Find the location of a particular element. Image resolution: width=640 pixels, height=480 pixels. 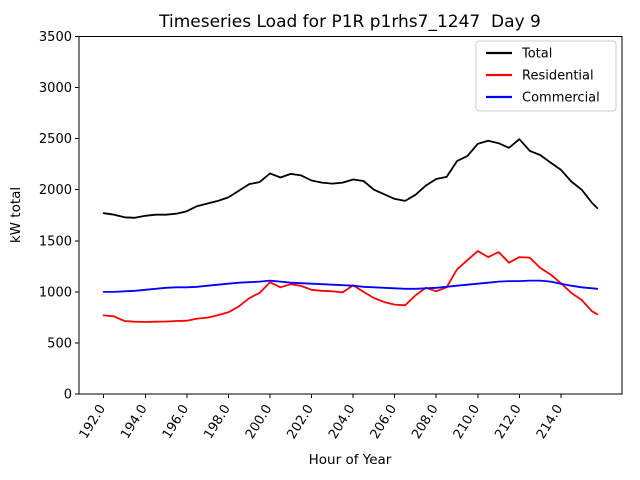

legend-box is located at coordinates (546, 76).